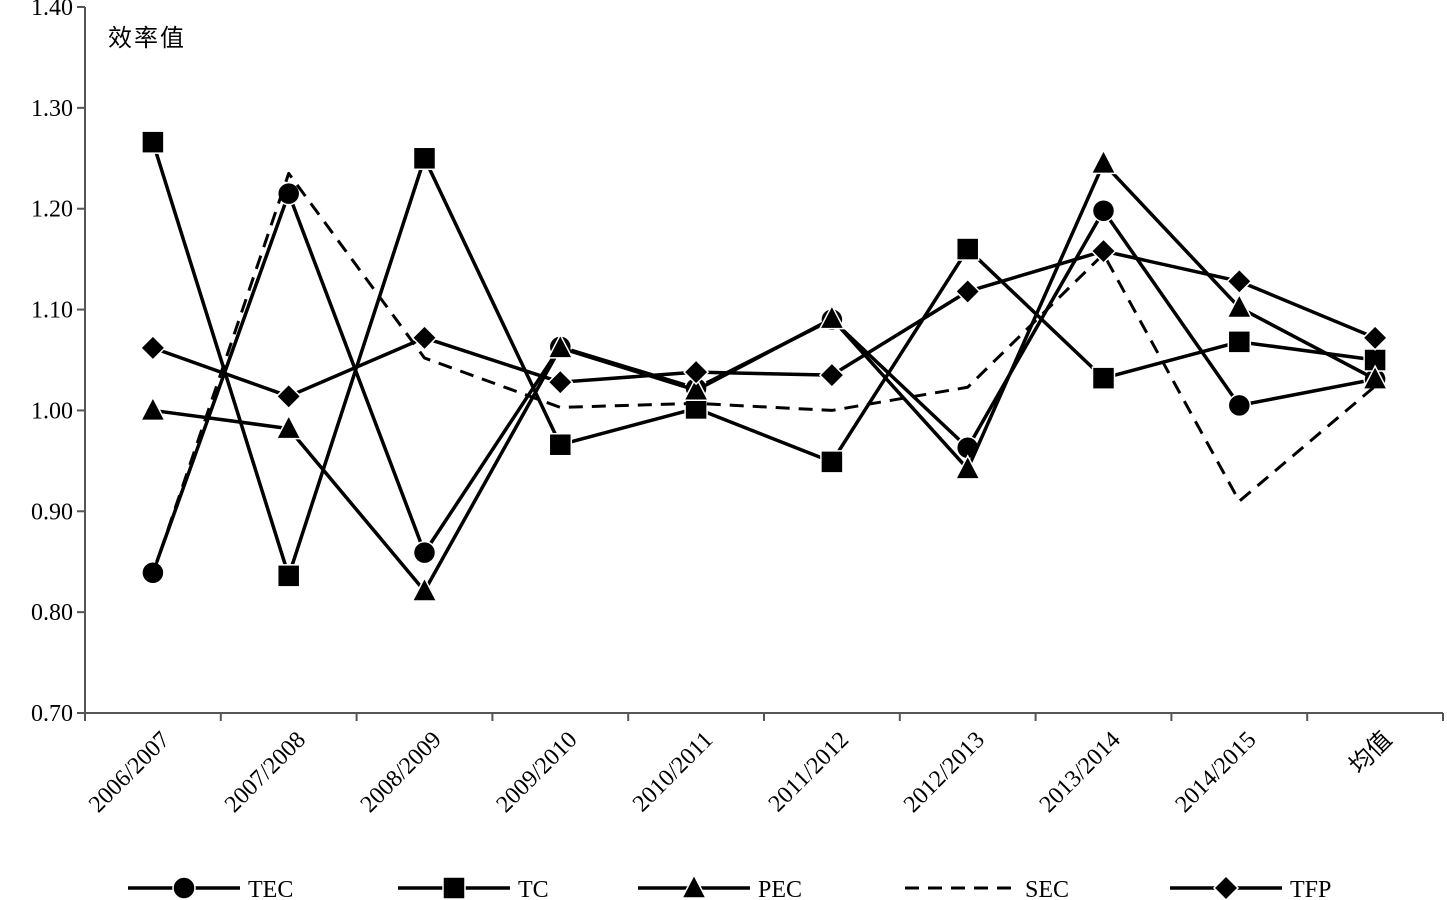  What do you see at coordinates (1250, 887) in the screenshot?
I see `legend-item-tfp: TFP` at bounding box center [1250, 887].